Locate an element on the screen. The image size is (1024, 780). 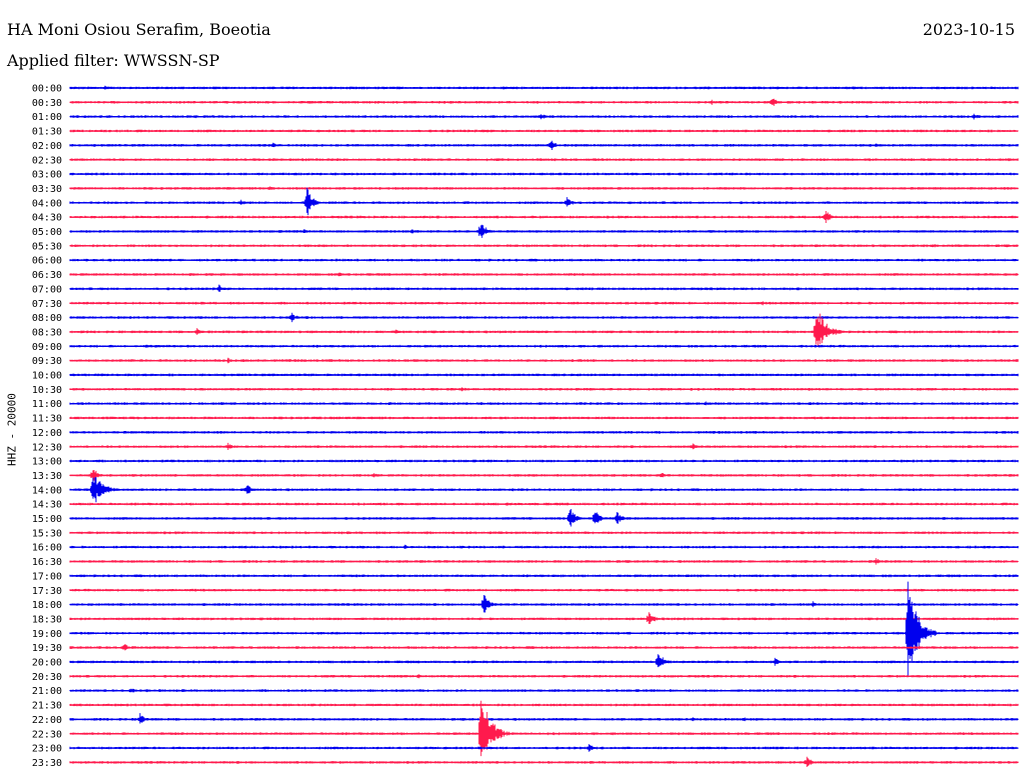
row-time-label: 15:30 is located at coordinates (47, 533).